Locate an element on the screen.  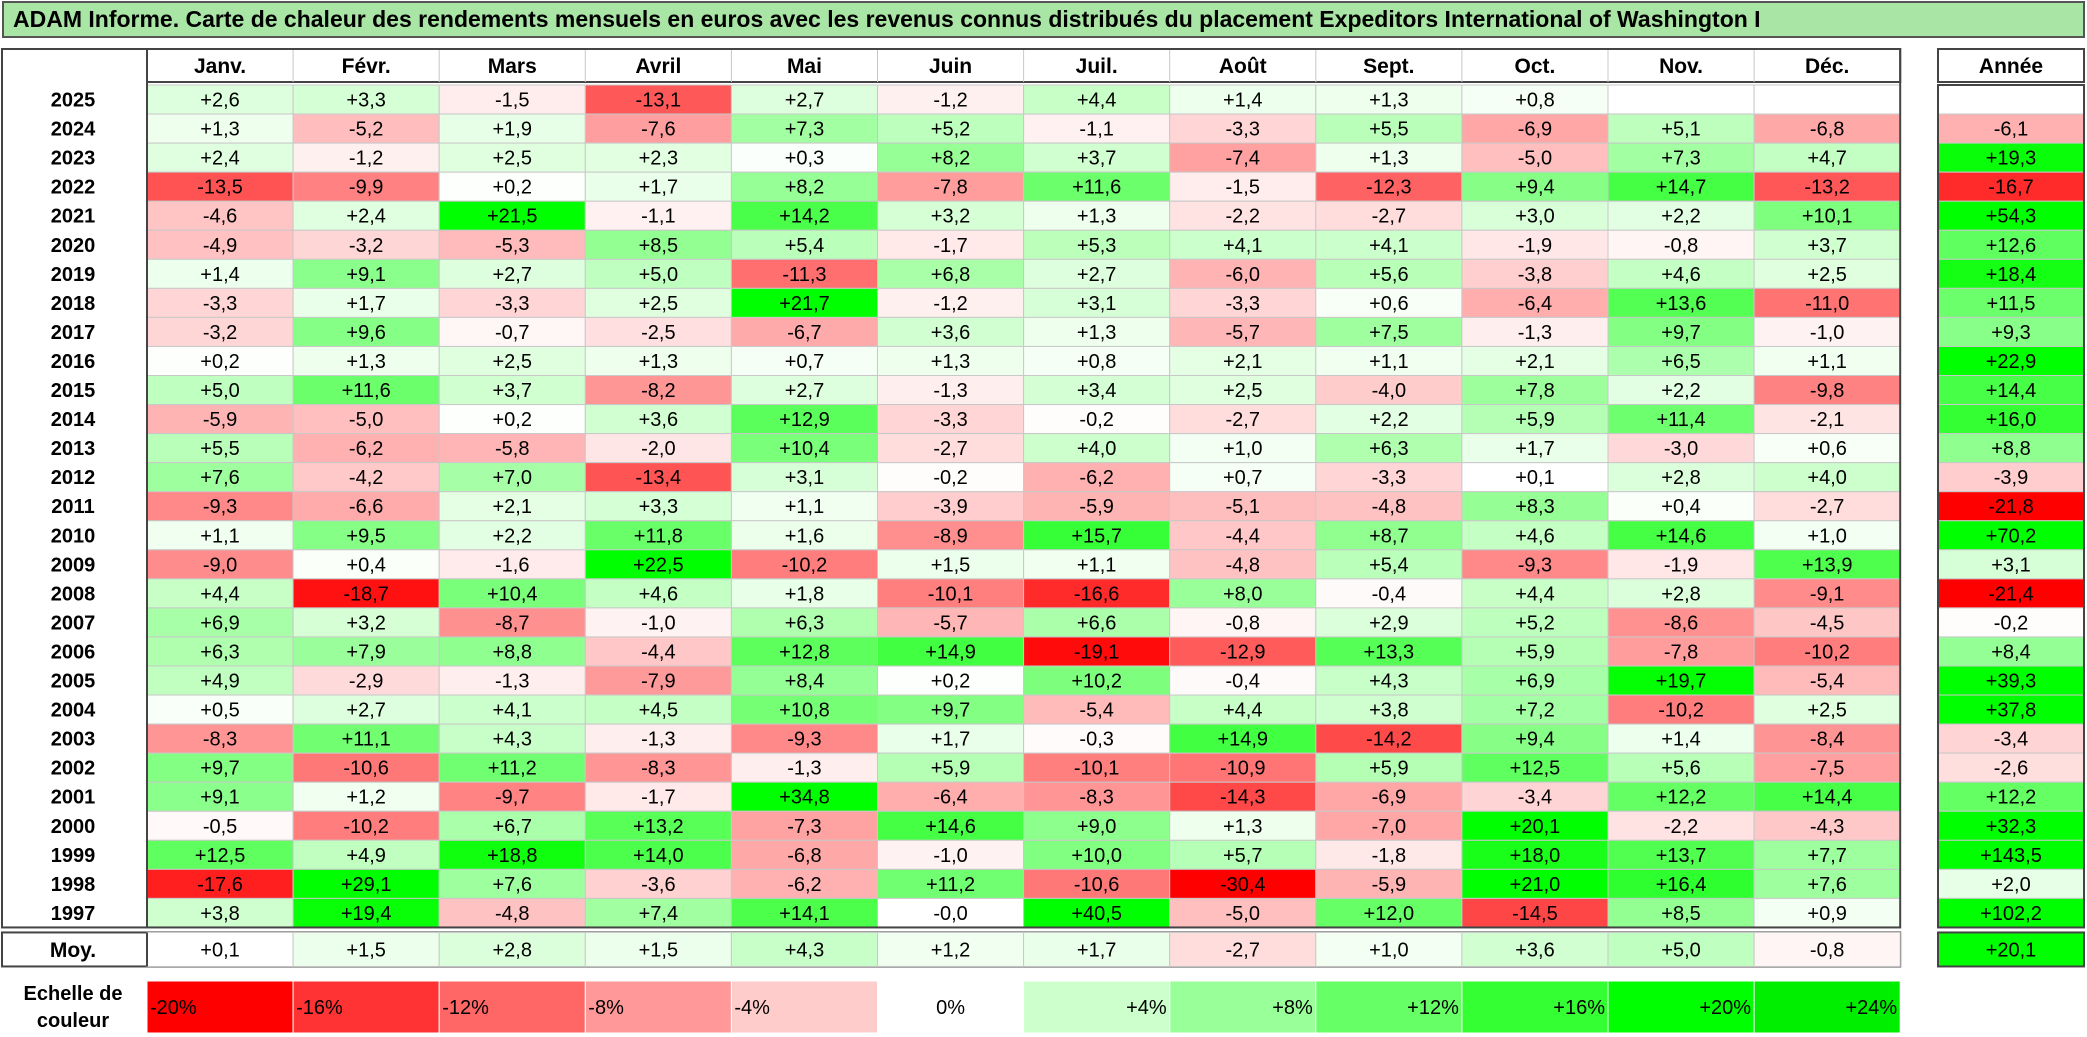
cell-value: -6,9 is located at coordinates (1535, 130).